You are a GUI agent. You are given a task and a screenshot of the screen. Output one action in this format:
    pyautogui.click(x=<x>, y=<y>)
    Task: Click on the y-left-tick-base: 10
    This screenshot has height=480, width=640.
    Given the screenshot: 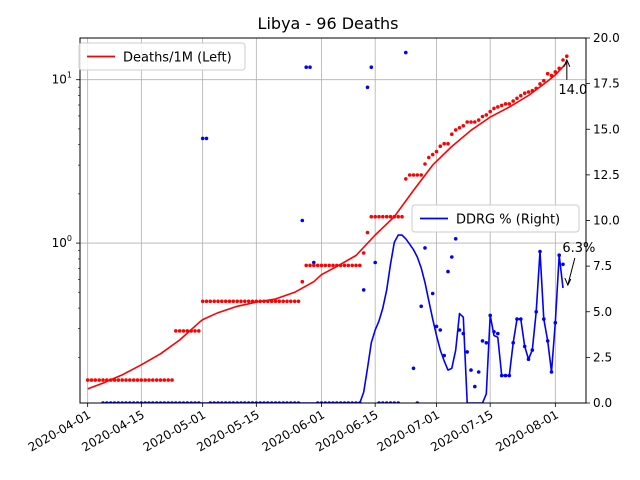 What is the action you would take?
    pyautogui.click(x=59, y=243)
    